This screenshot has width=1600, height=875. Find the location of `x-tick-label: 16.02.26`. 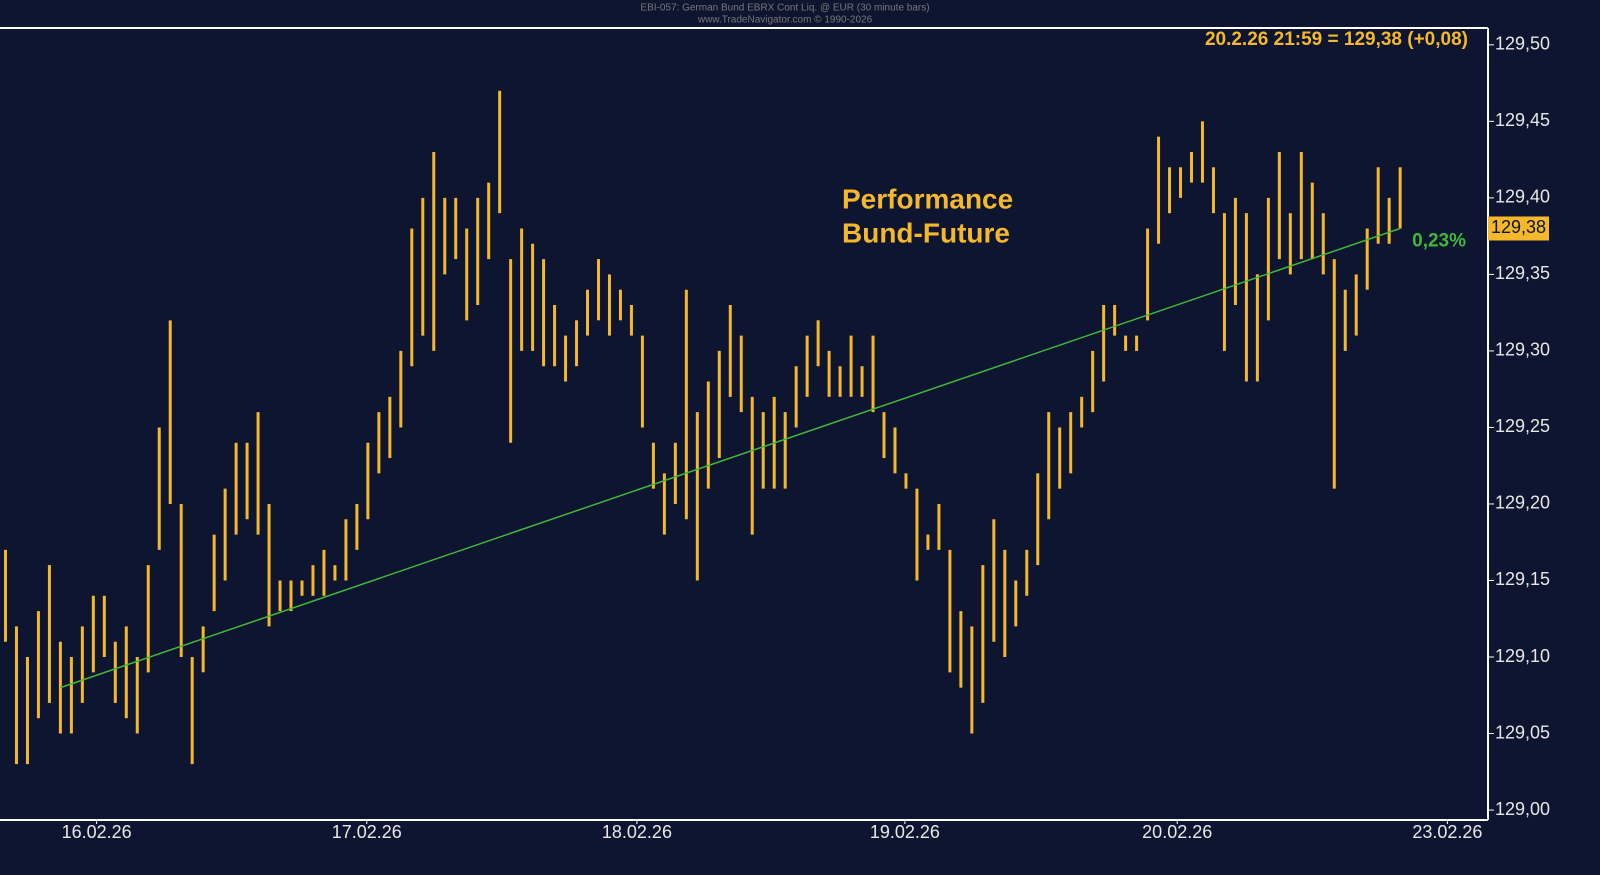

x-tick-label: 16.02.26 is located at coordinates (97, 832).